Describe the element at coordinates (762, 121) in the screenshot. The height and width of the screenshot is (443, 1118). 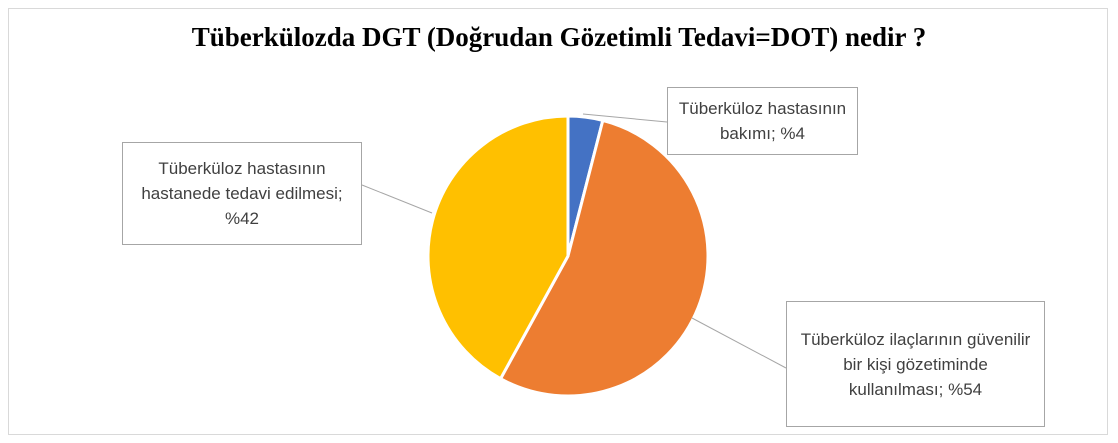
I see `data-label: Tüberküloz hastasının bakımı; %4` at that location.